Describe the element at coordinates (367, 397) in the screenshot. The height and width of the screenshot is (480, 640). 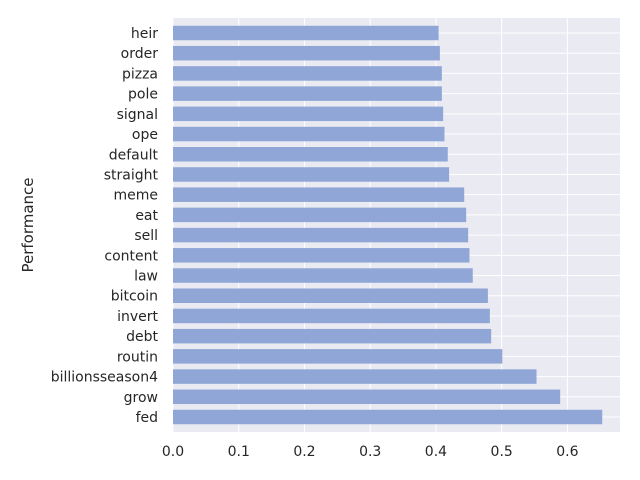
I see `bar-grow` at that location.